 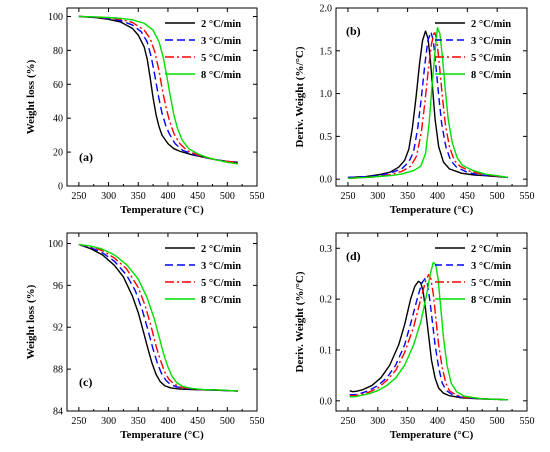 What do you see at coordinates (353, 256) in the screenshot?
I see `panel-label: (d)` at bounding box center [353, 256].